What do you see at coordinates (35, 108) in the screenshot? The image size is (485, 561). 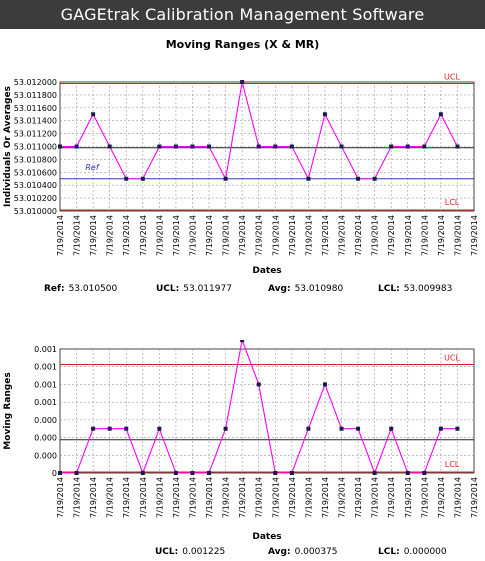 I see `y-tick-label: 53.011600` at bounding box center [35, 108].